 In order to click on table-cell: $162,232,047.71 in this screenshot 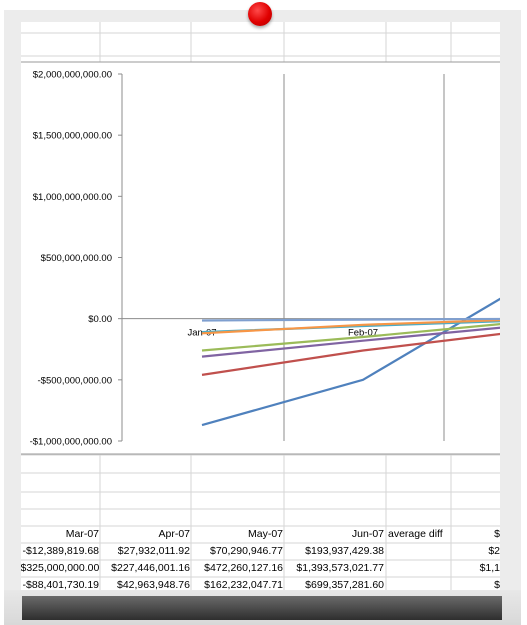, I will do `click(243, 584)`.